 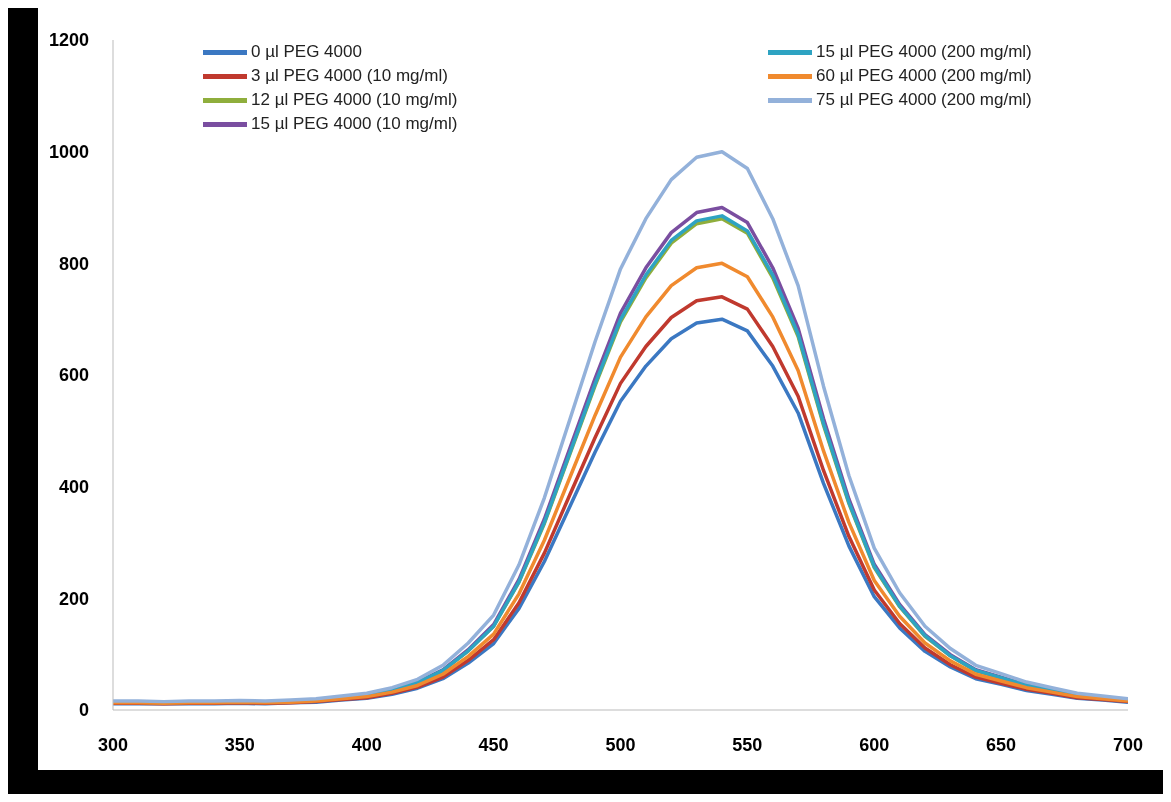 What do you see at coordinates (68, 40) in the screenshot?
I see `y-tick-label: 1200` at bounding box center [68, 40].